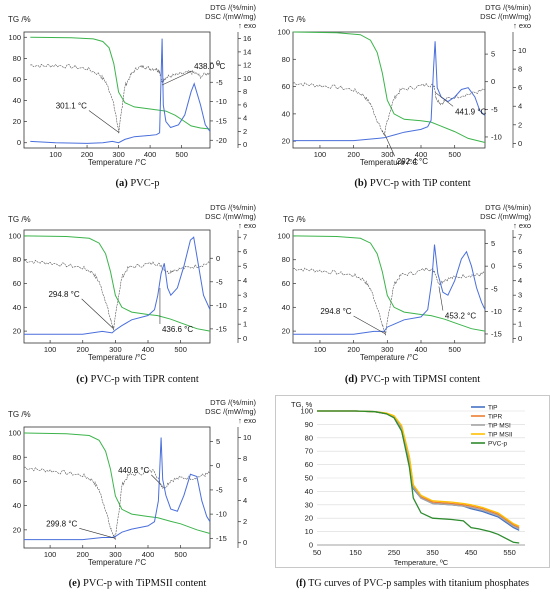 This screenshot has width=550, height=600. Describe the element at coordinates (117, 162) in the screenshot. I see `x-axis-label: Temperature /°C` at that location.